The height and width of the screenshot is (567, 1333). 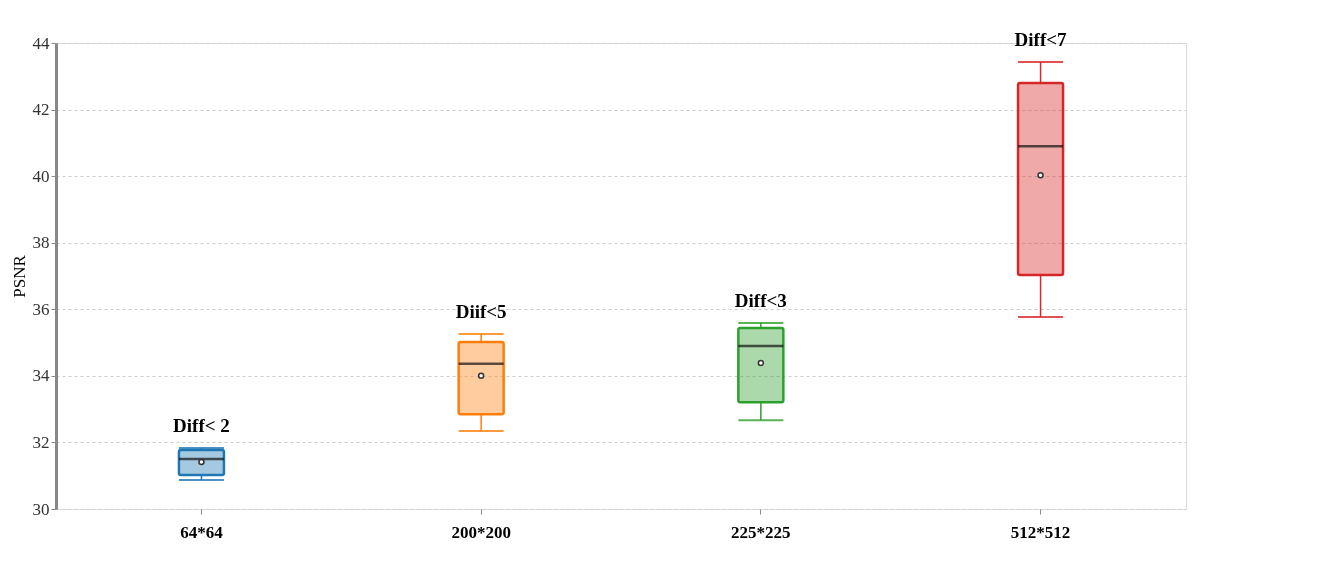 I want to click on annotation: Diff<3, so click(x=760, y=300).